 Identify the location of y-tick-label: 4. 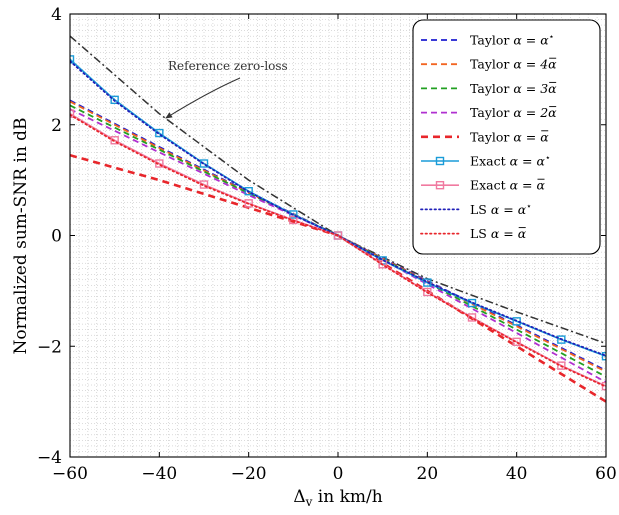
(56, 15).